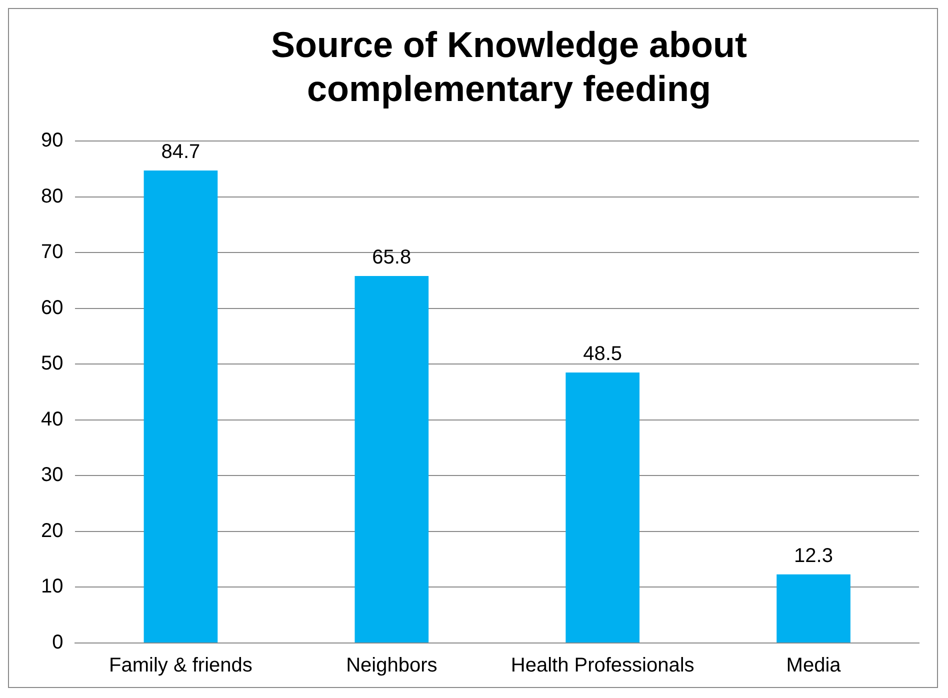  I want to click on chart-title: Source of Knowledge about complementary feeding, so click(509, 67).